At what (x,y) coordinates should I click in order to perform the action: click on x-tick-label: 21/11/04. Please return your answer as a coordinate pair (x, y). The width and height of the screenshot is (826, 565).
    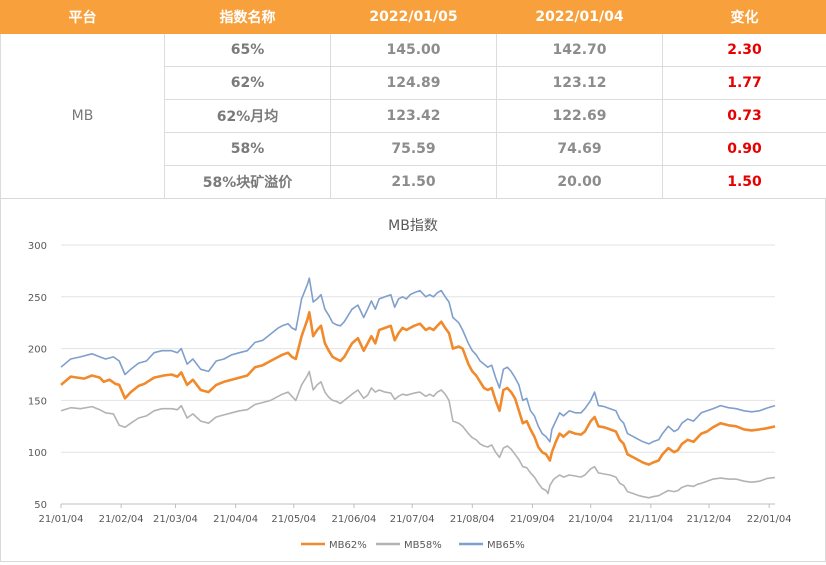
    Looking at the image, I should click on (650, 519).